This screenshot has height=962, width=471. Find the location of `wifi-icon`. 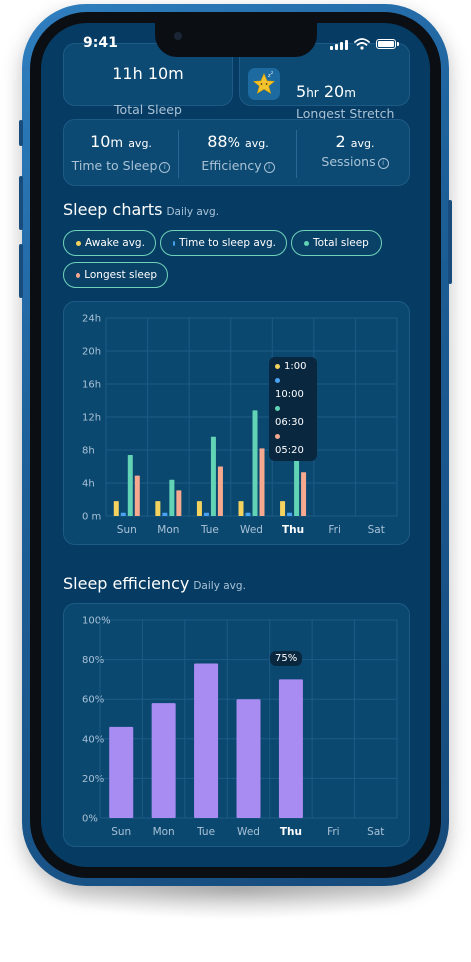

wifi-icon is located at coordinates (362, 44).